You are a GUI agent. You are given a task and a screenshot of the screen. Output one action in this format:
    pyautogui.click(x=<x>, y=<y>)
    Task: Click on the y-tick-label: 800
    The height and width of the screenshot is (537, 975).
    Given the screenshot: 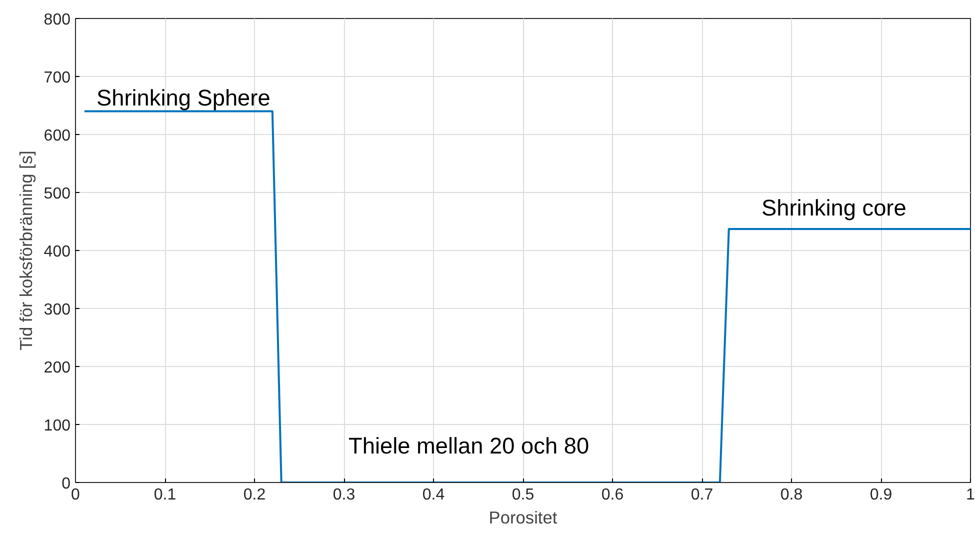 What is the action you would take?
    pyautogui.click(x=57, y=20)
    